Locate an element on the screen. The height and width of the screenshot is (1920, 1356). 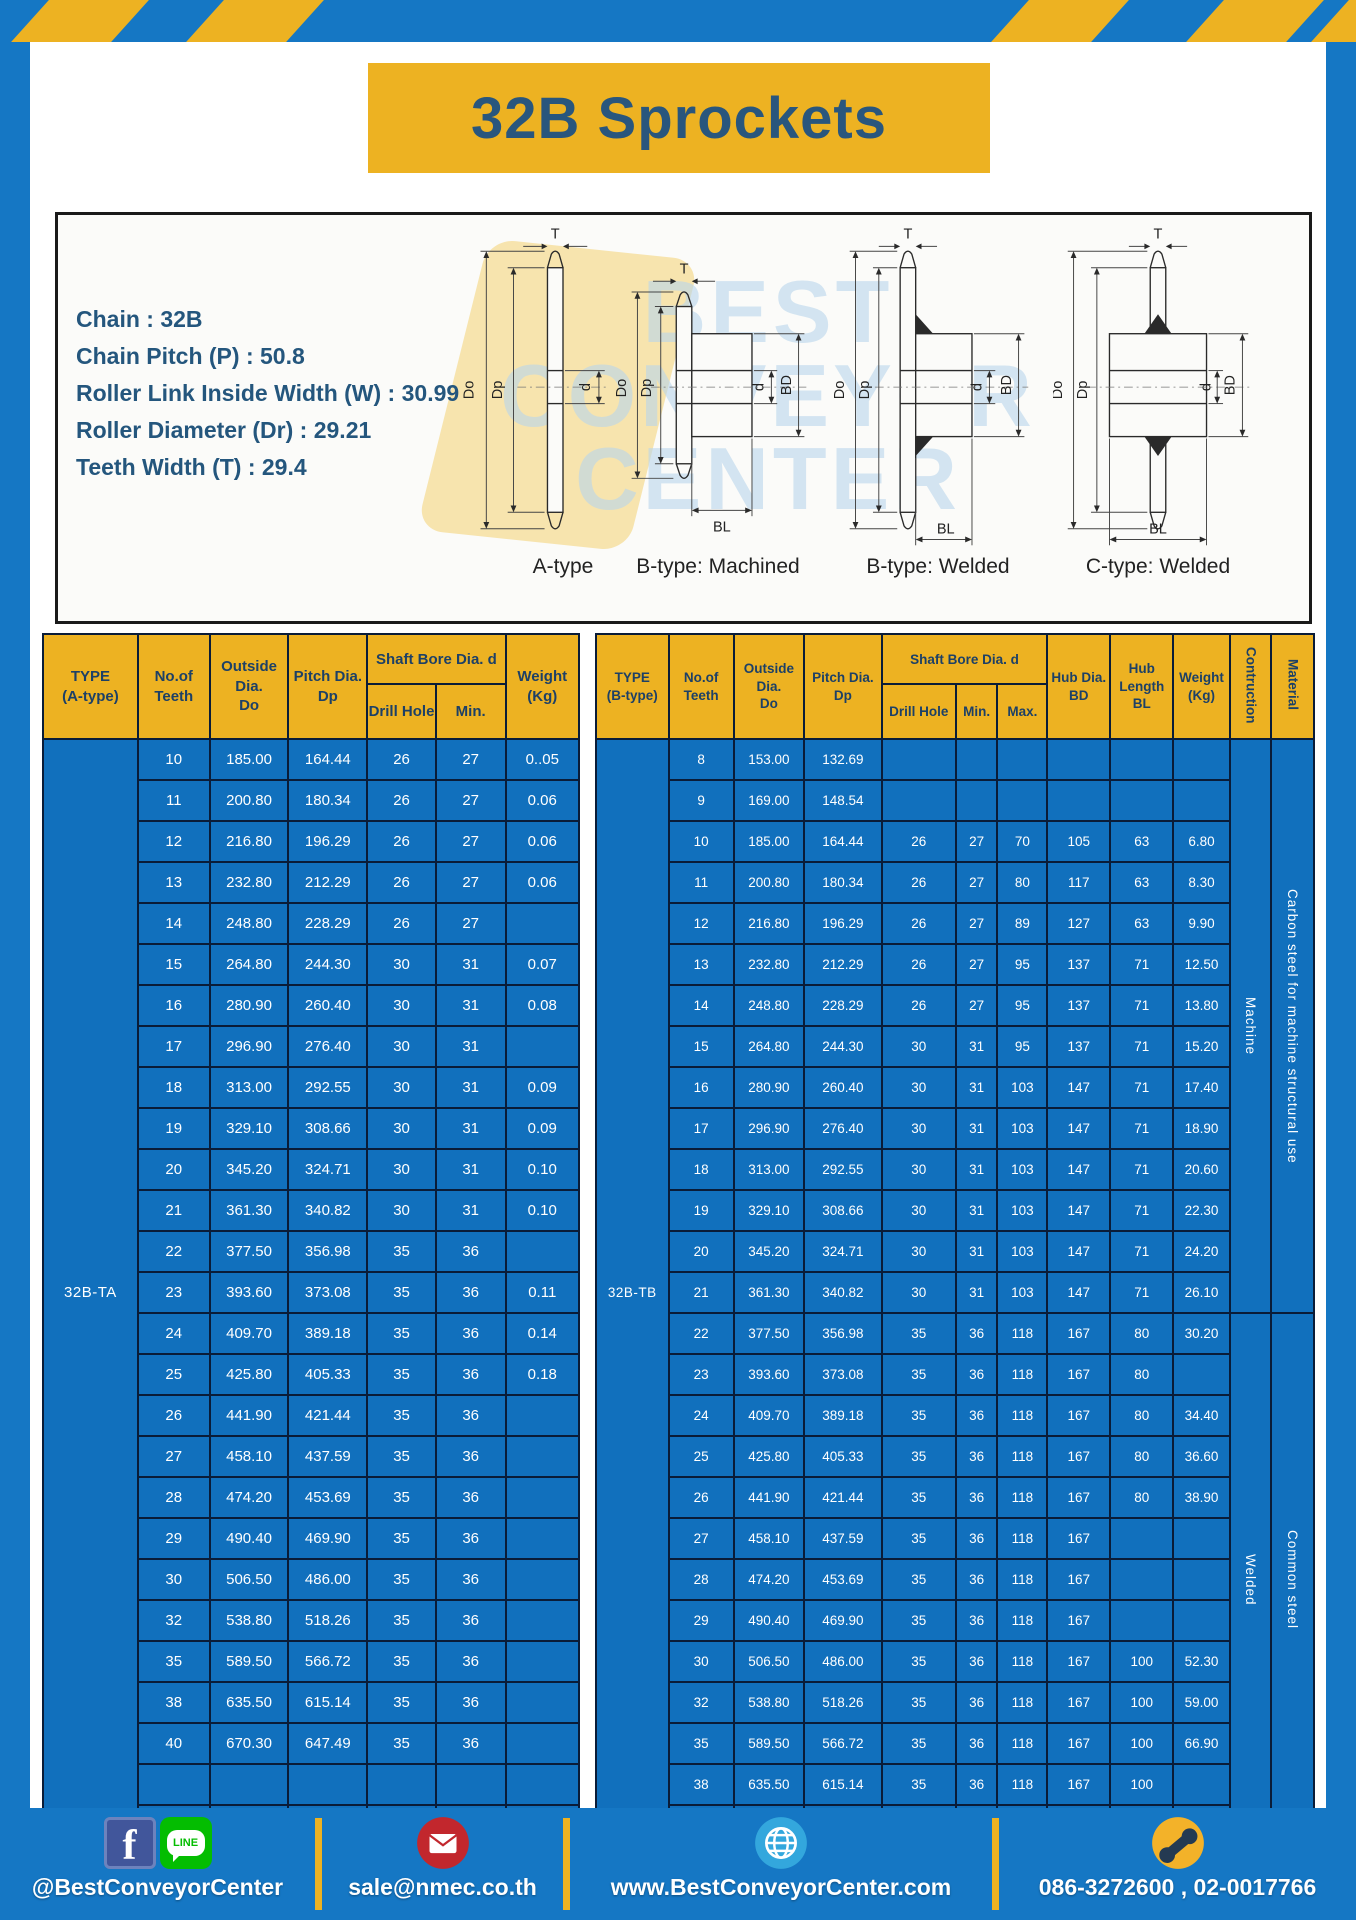
cell: 18 is located at coordinates (173, 1087).